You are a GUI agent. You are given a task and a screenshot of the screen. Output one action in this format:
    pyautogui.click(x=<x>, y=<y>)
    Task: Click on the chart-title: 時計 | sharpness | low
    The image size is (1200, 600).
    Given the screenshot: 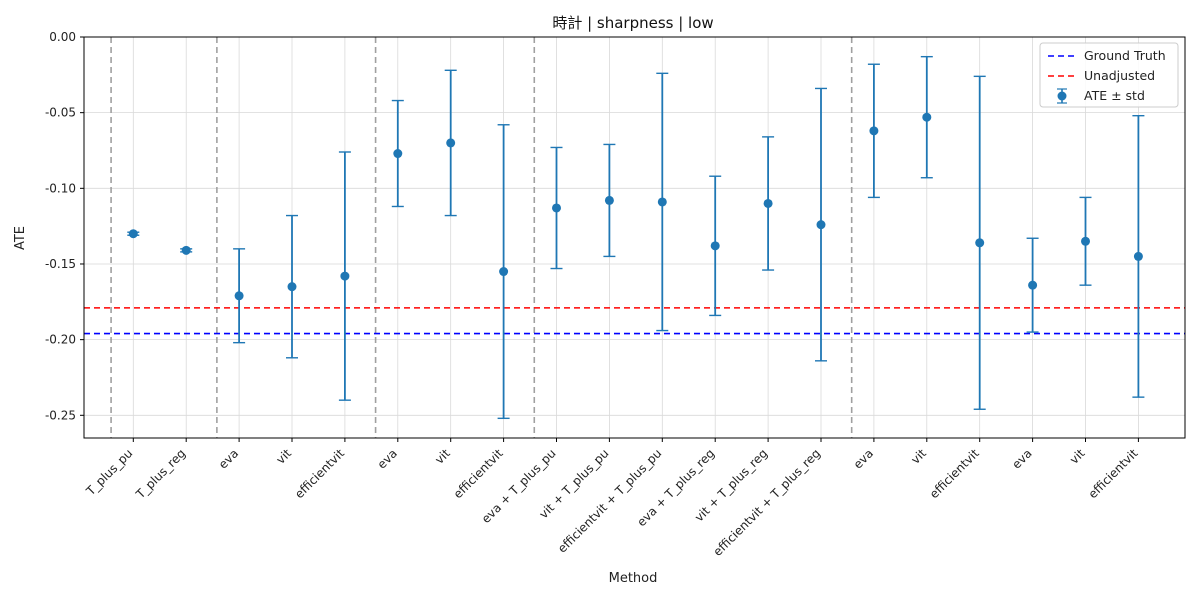 What is the action you would take?
    pyautogui.click(x=632, y=23)
    